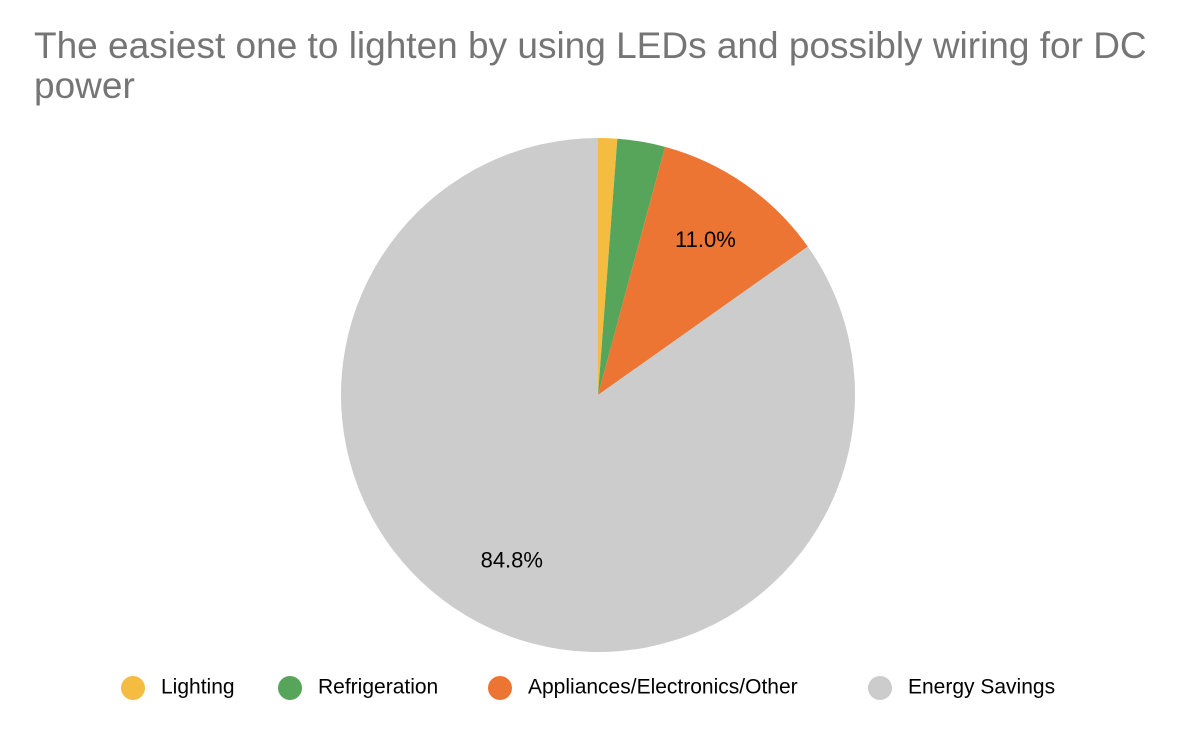 Image resolution: width=1194 pixels, height=734 pixels. Describe the element at coordinates (663, 687) in the screenshot. I see `legend-label: Appliances/Electronics/Other` at that location.